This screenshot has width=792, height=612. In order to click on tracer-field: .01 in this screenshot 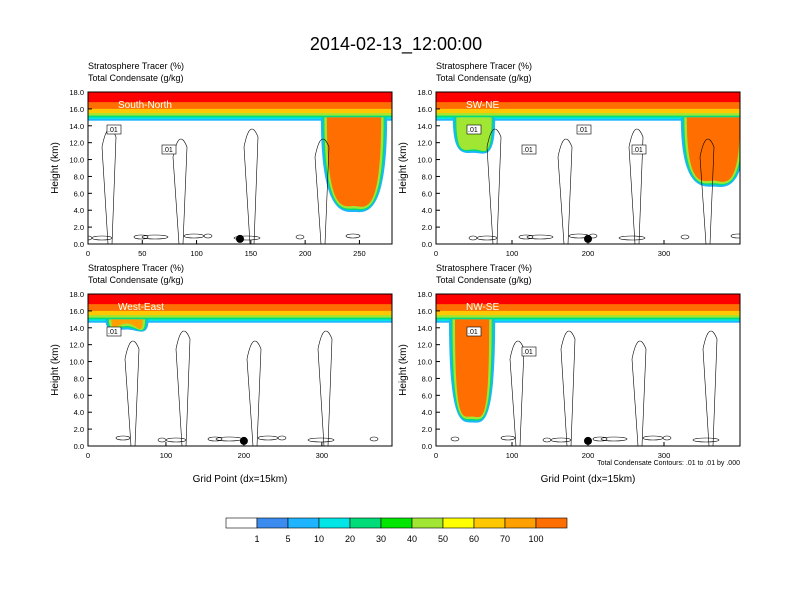, I will do `click(240, 370)`.